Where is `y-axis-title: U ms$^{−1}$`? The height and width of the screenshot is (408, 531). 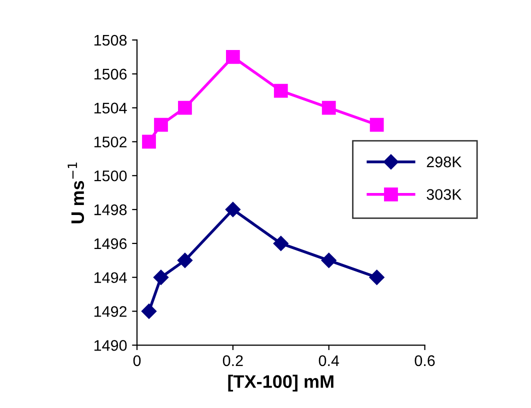
y-axis-title: U ms$^{−1}$ is located at coordinates (76, 193).